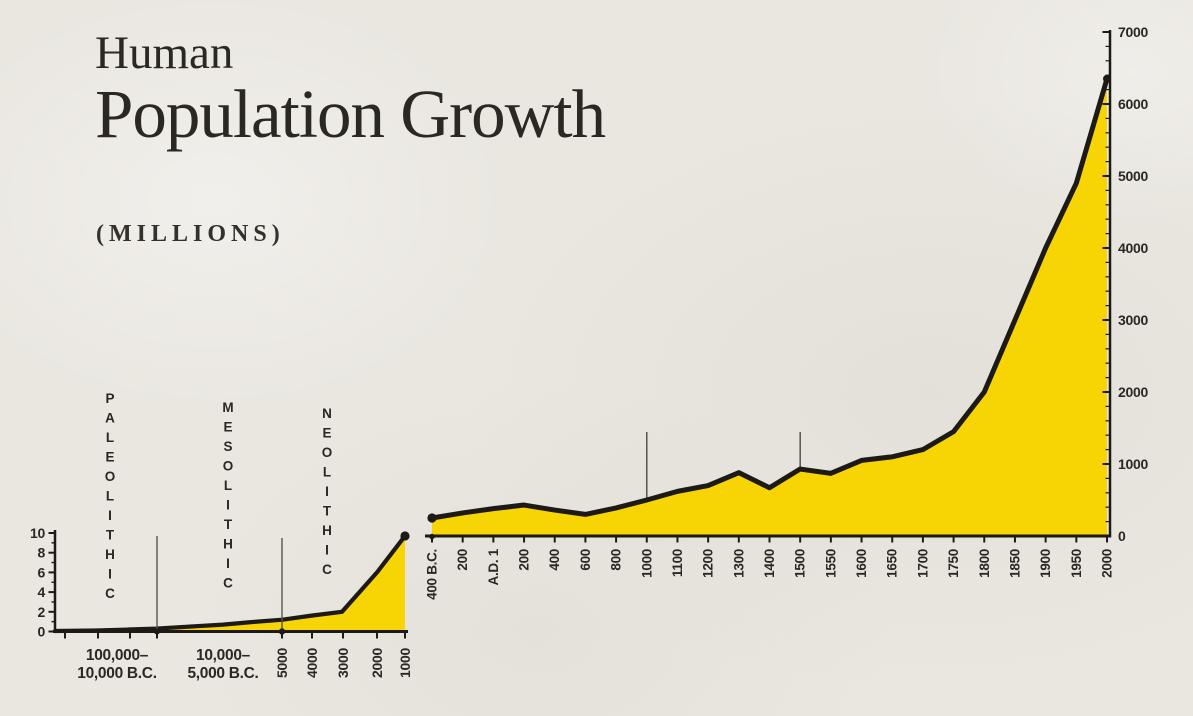  I want to click on left-y-tick-label: 8, so click(42, 553).